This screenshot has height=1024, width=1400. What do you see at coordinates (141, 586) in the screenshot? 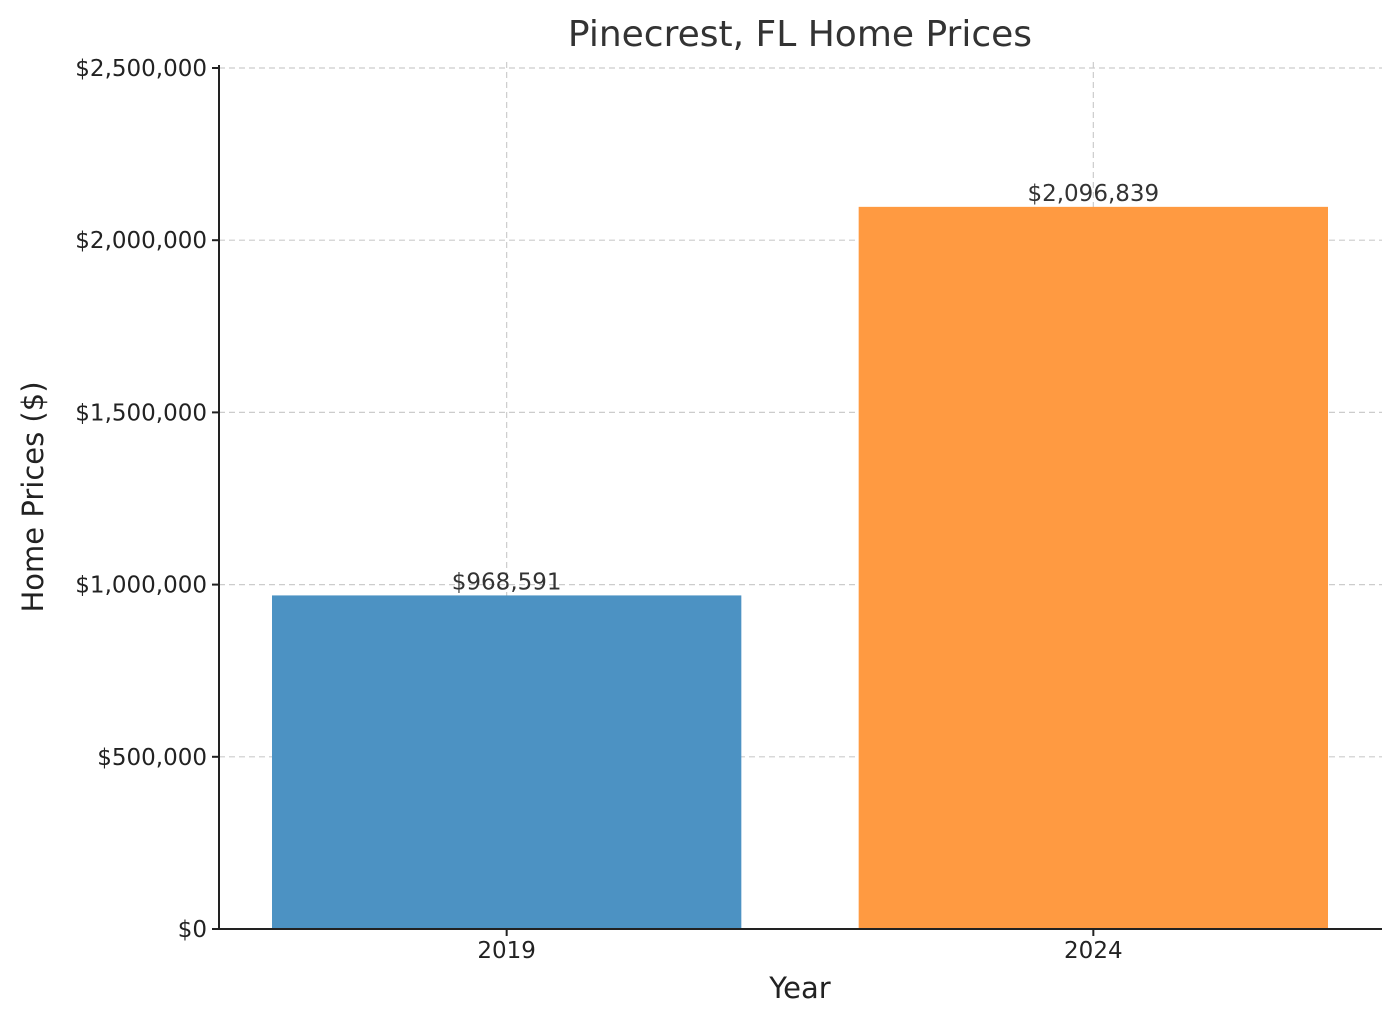
I see `y-tick-label: $1,000,000` at bounding box center [141, 586].